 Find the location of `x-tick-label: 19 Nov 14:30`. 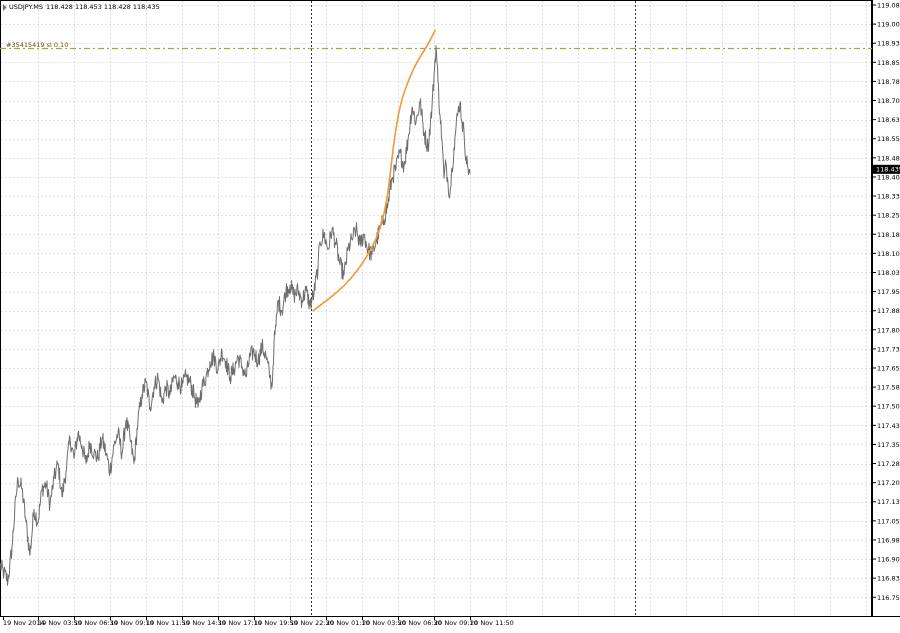

x-tick-label: 19 Nov 14:30 is located at coordinates (204, 623).